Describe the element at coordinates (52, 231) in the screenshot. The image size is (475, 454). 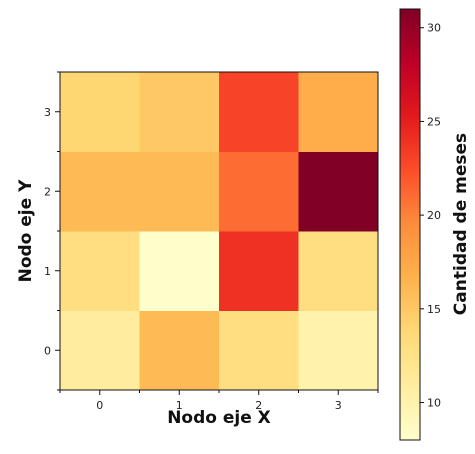
I see `y-axis-ticks: 0 1 2 3` at that location.